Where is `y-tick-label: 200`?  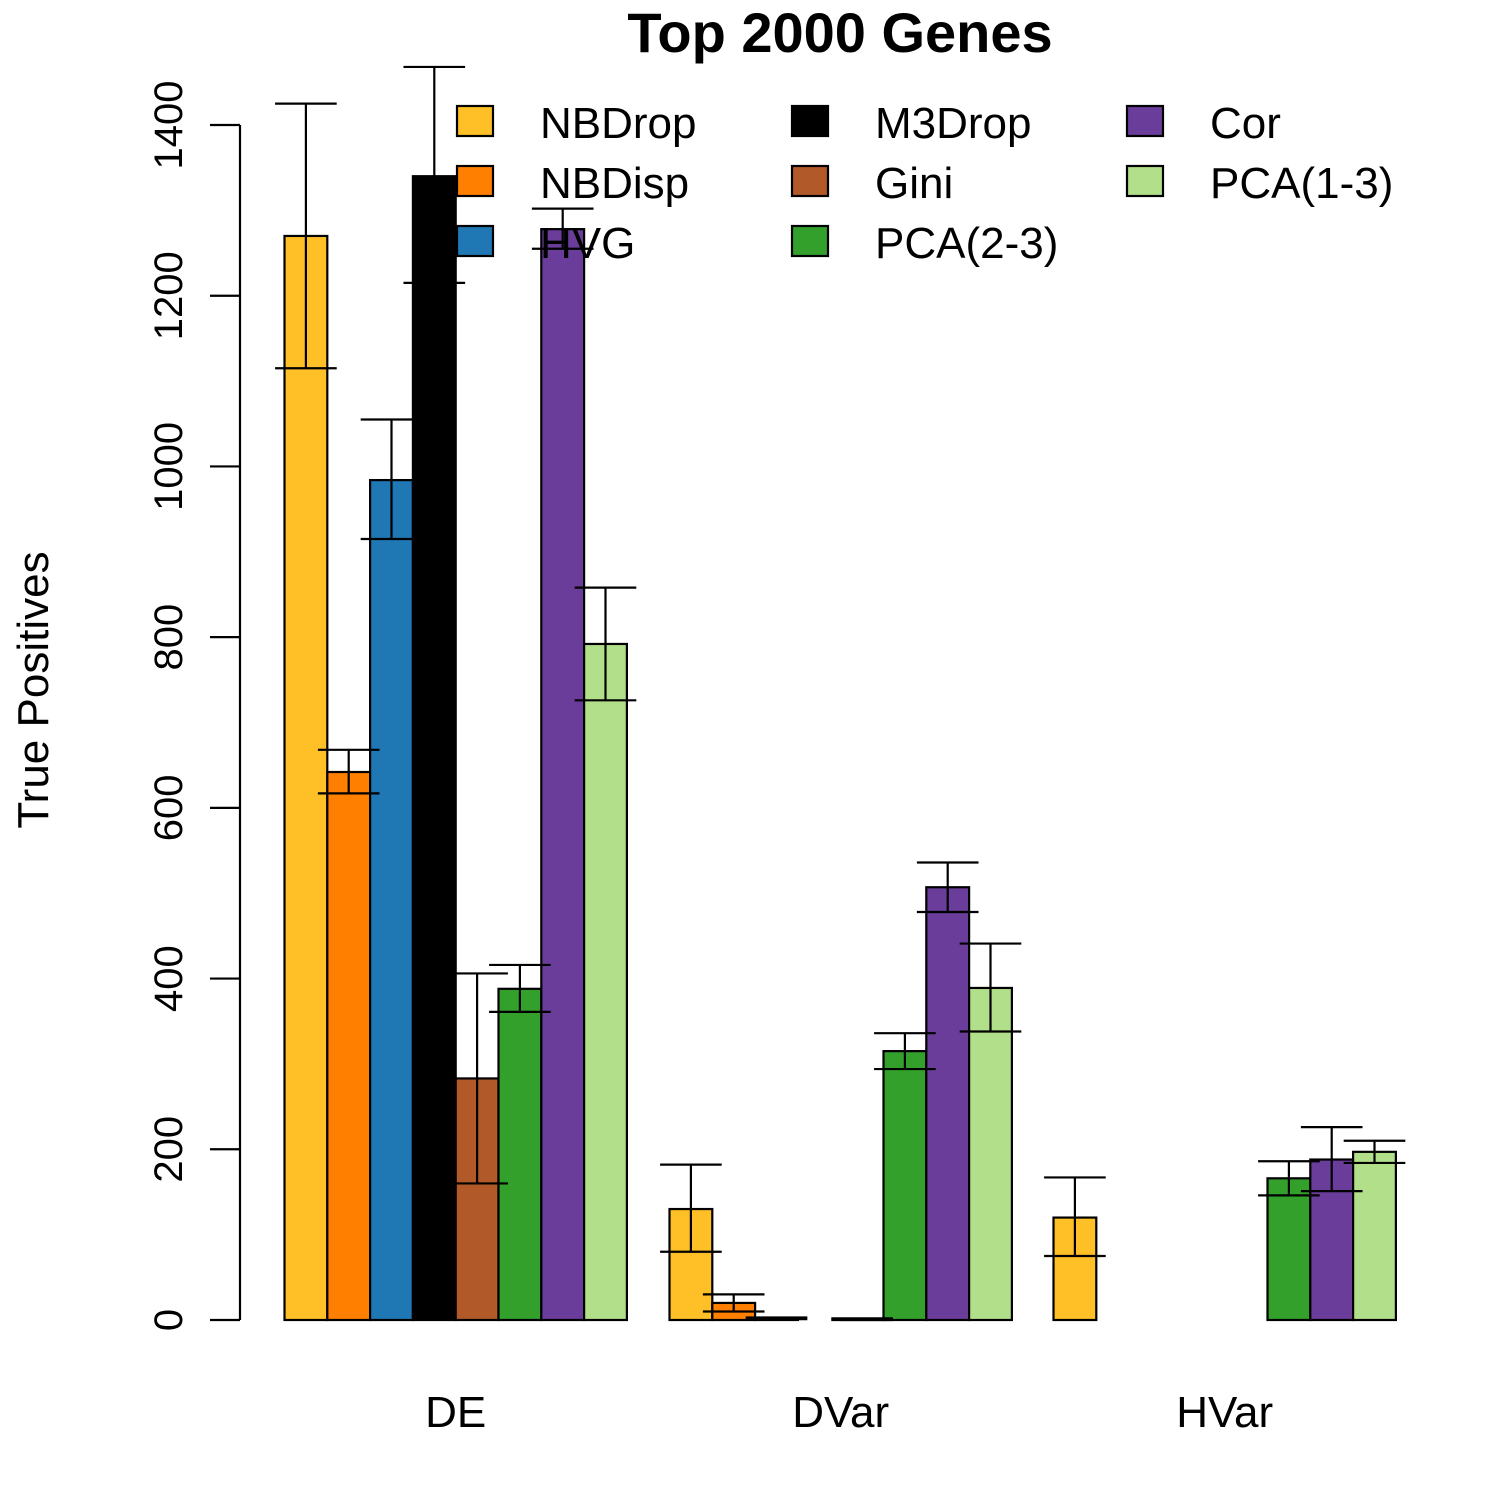 y-tick-label: 200 is located at coordinates (169, 1149).